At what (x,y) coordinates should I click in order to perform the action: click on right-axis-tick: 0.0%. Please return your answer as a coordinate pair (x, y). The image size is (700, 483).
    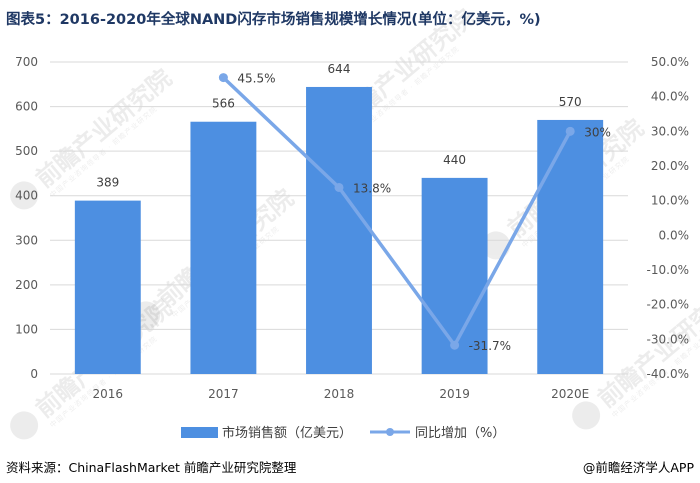
    Looking at the image, I should click on (674, 235).